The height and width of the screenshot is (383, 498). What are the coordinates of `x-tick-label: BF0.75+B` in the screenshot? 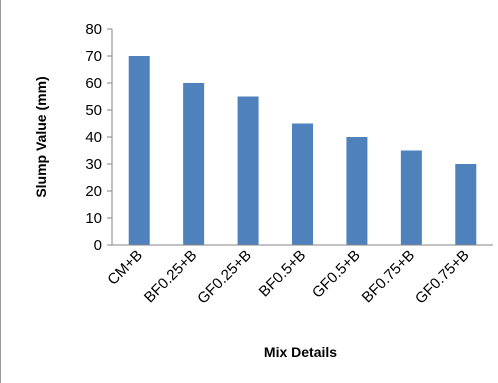 It's located at (388, 276).